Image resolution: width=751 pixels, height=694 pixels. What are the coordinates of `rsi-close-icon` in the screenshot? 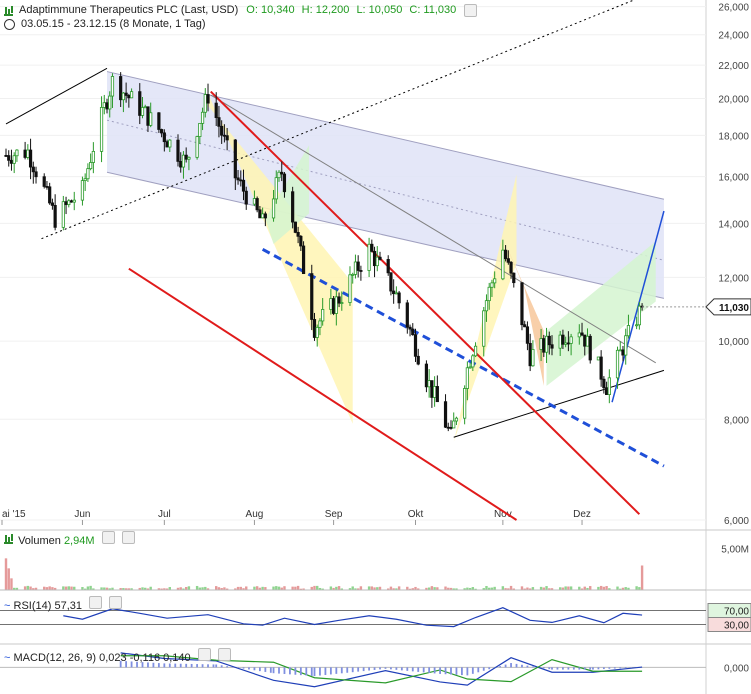 It's located at (116, 602).